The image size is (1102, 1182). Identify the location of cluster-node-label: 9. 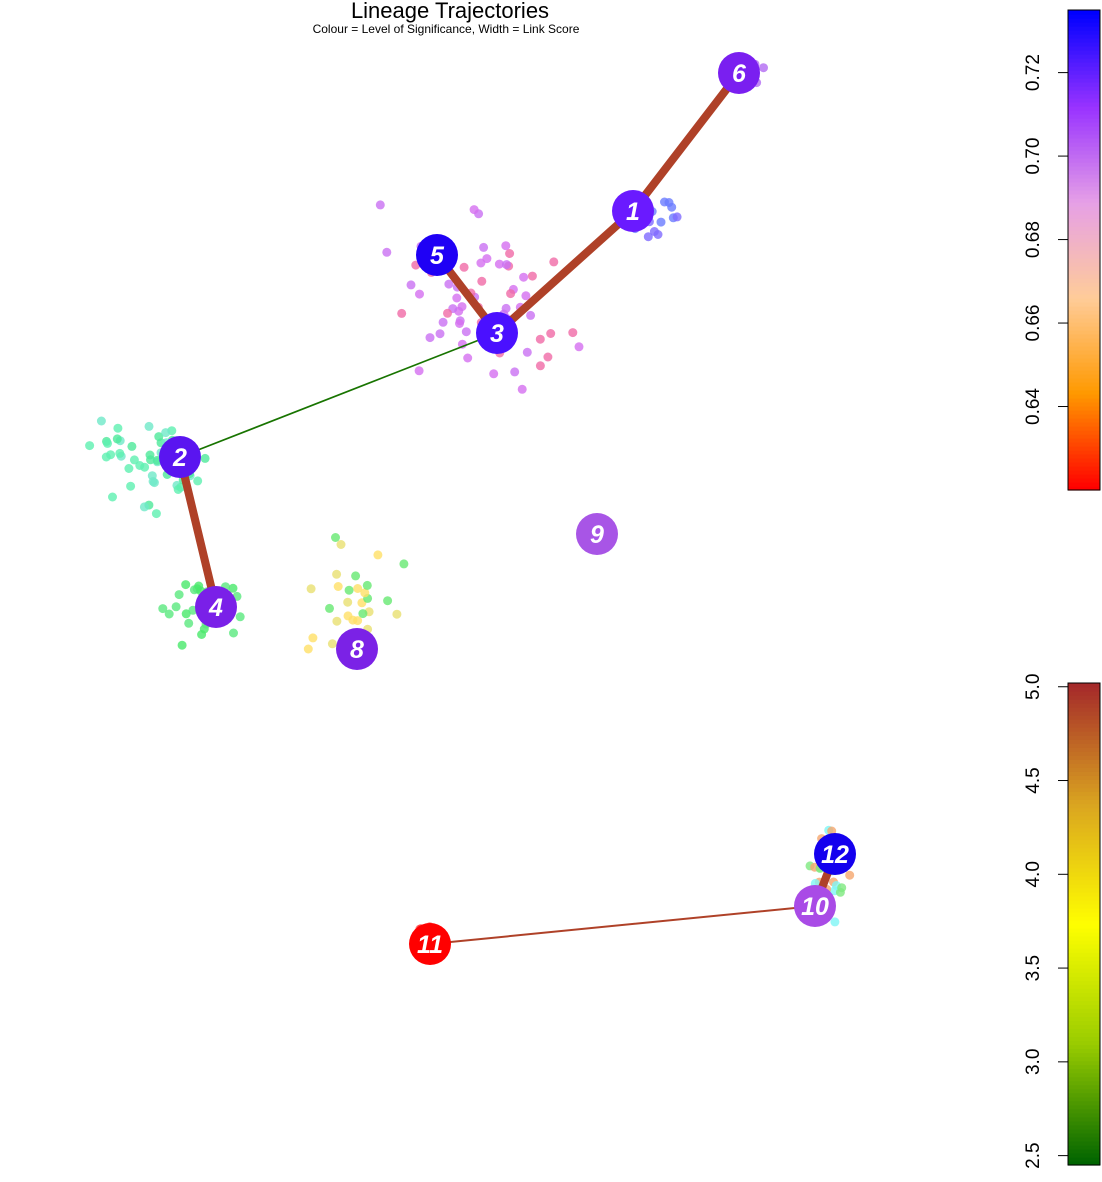
(597, 535).